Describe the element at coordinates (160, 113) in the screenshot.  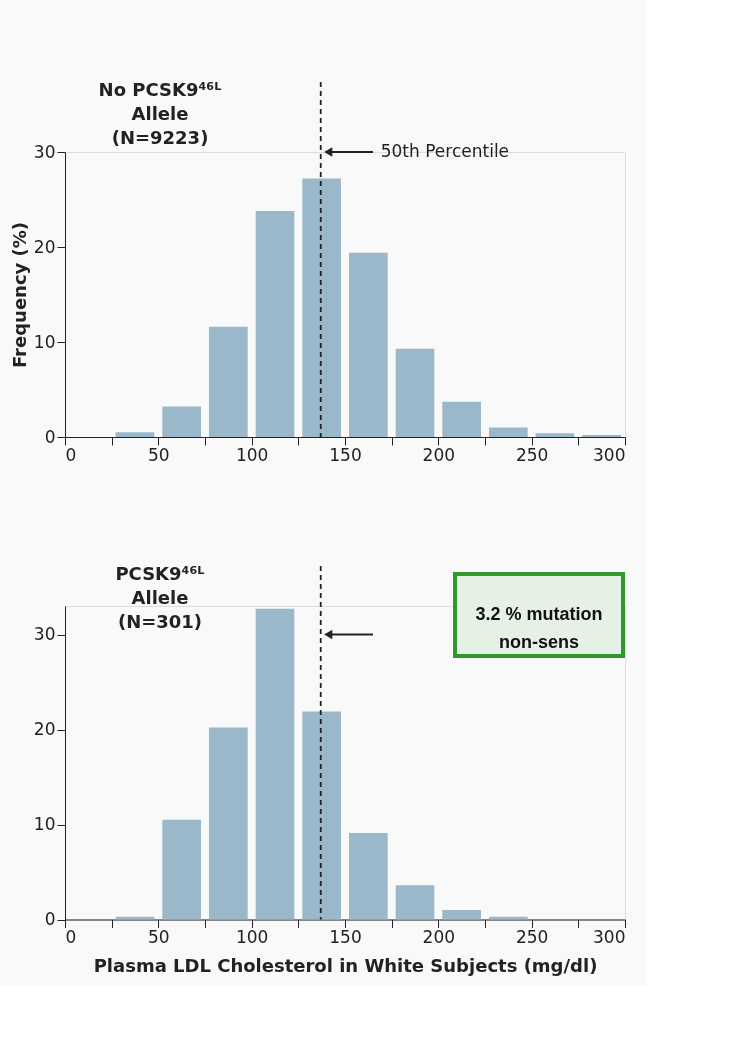
I see `chart-title: No PCSK9⁴⁶ᴸ Allele (N=9223)` at that location.